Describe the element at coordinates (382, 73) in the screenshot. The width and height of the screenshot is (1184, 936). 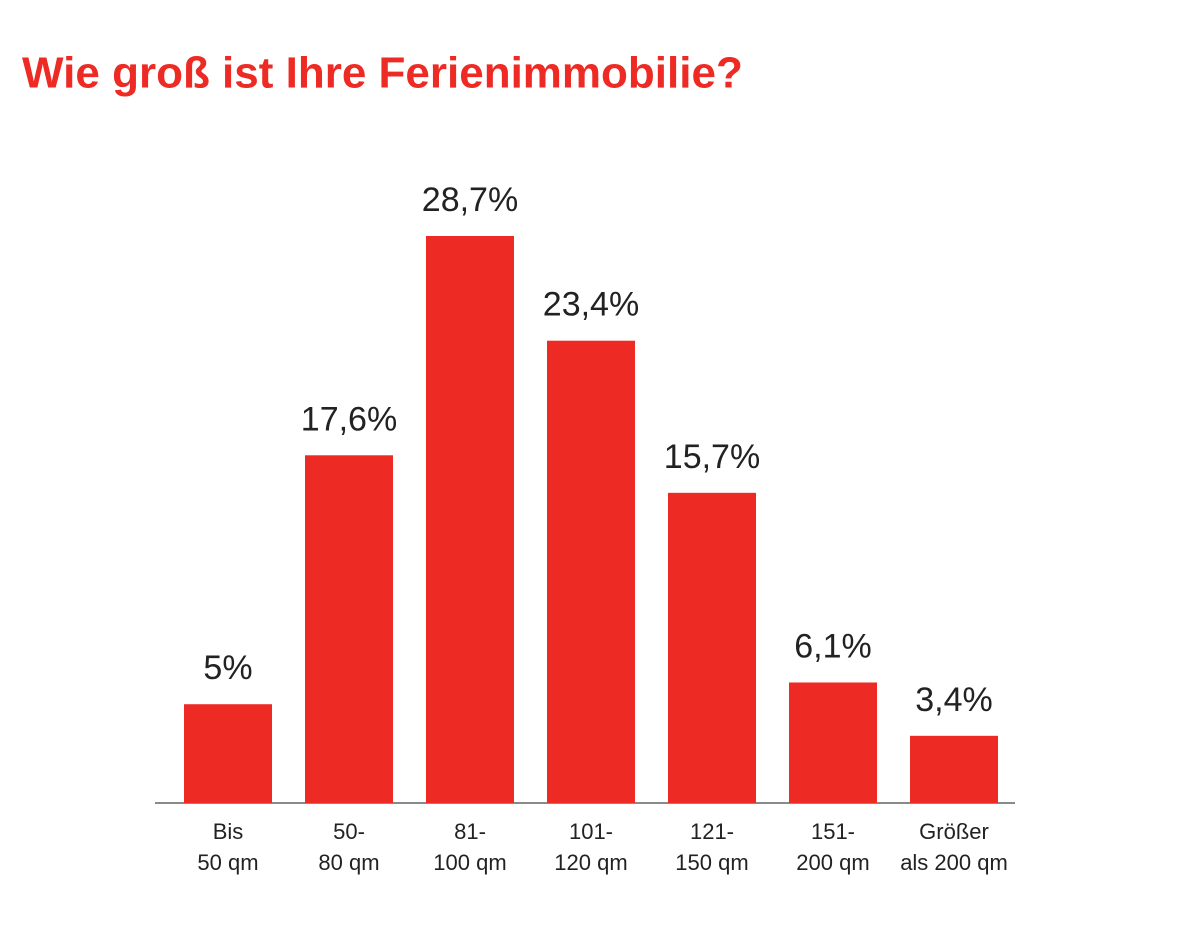
I see `chart-title: Wie groß ist Ihre Ferienimmobilie?` at that location.